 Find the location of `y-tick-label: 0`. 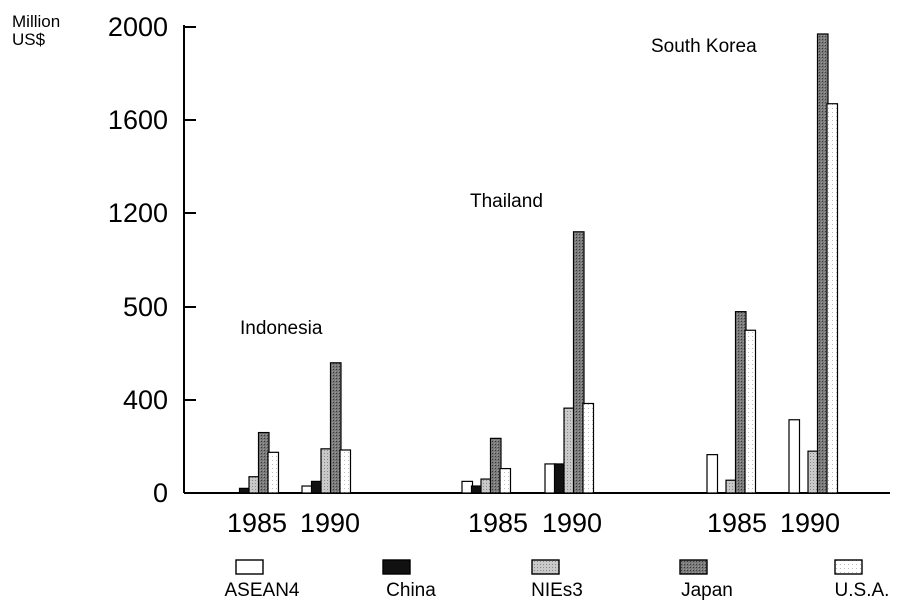

y-tick-label: 0 is located at coordinates (160, 493).